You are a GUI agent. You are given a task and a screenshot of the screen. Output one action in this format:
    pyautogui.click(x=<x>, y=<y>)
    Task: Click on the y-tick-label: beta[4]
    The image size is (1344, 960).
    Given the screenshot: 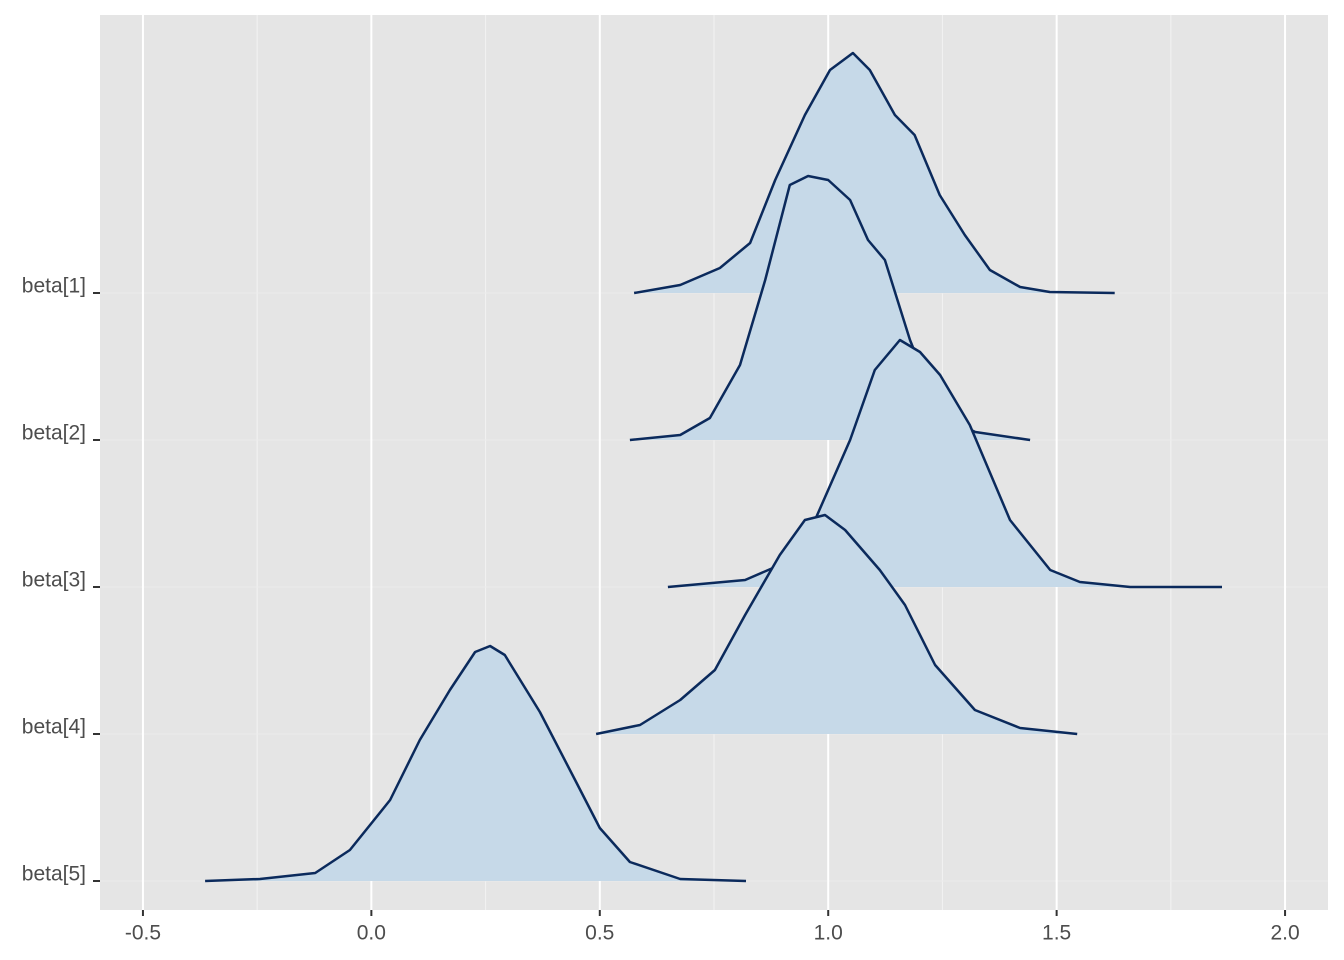 What is the action you would take?
    pyautogui.click(x=54, y=727)
    